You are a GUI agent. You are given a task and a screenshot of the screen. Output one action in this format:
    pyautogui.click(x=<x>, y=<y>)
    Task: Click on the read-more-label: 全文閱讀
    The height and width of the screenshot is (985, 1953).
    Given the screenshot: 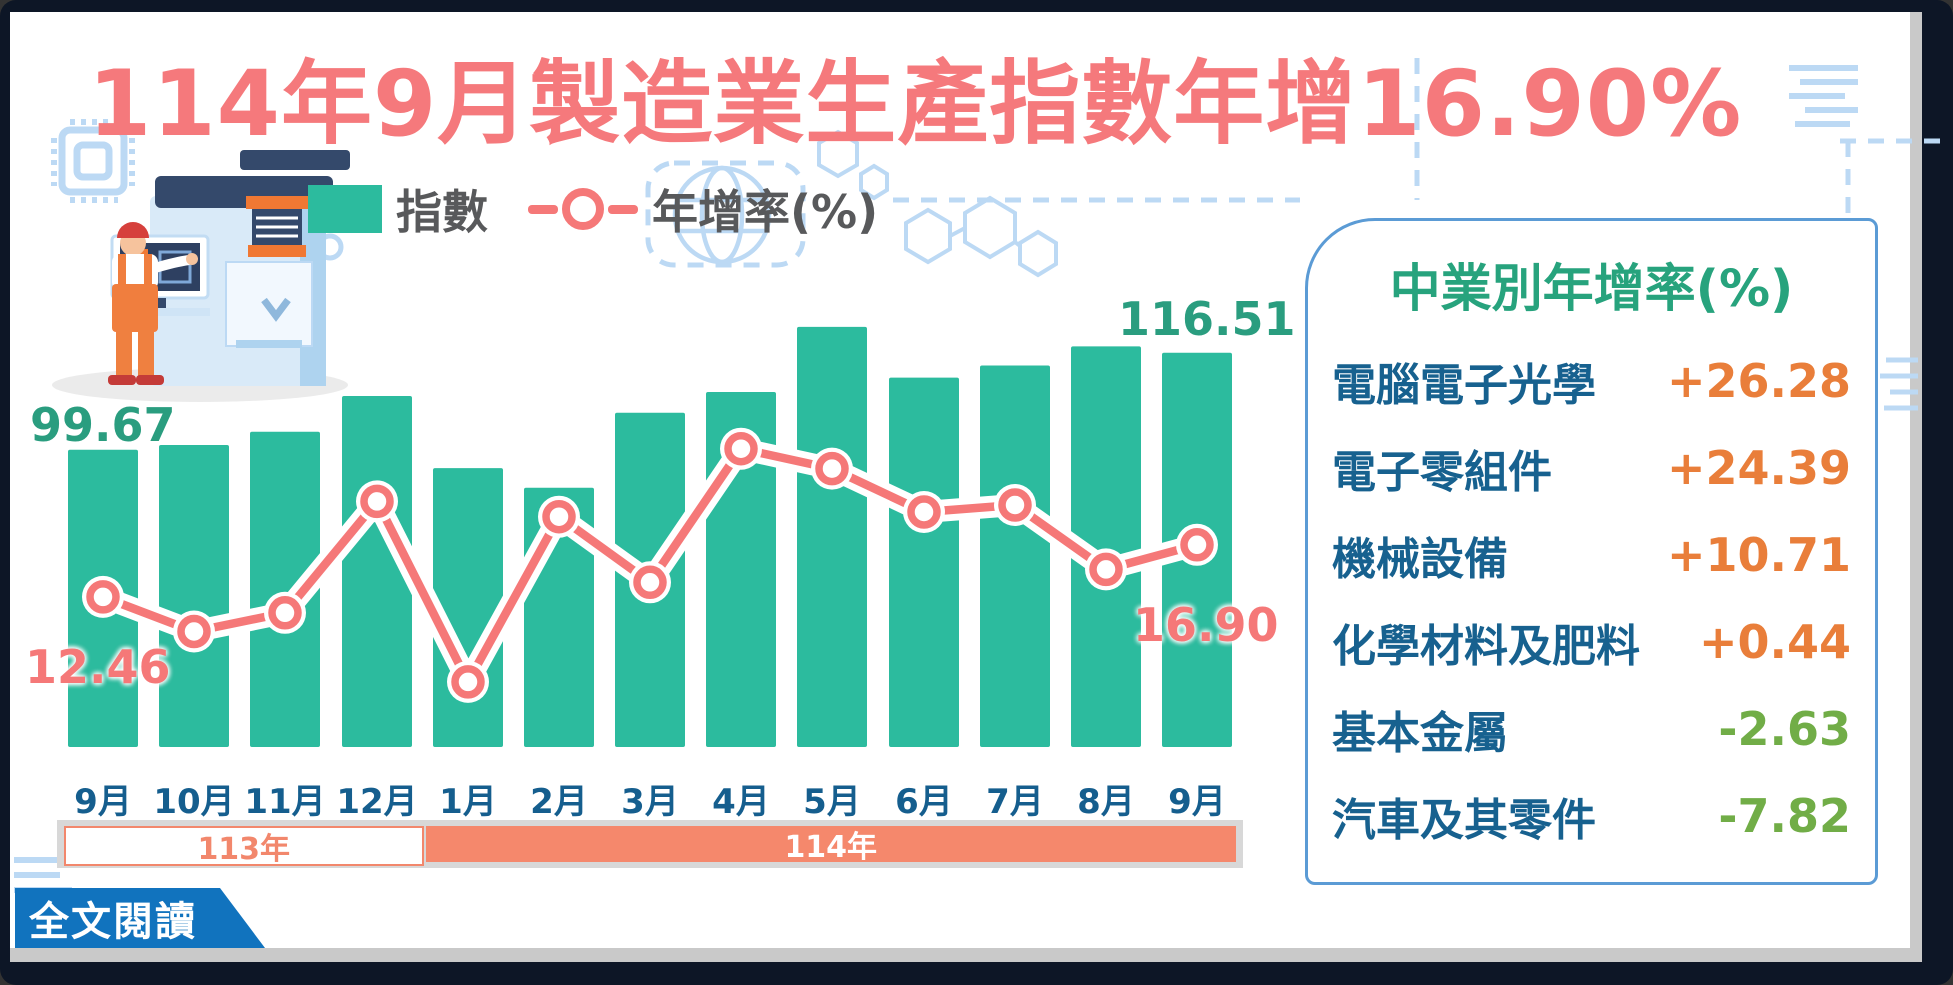 What is the action you would take?
    pyautogui.click(x=113, y=922)
    